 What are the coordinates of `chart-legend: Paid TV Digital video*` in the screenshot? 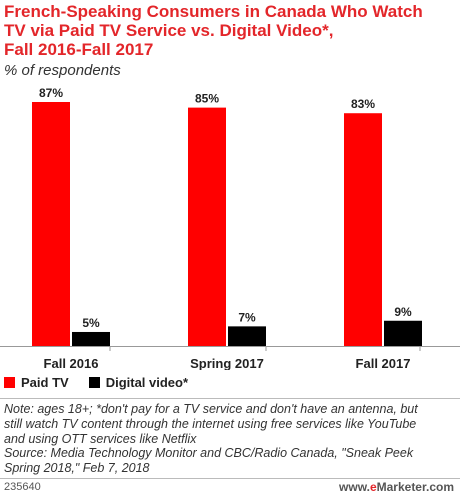 It's located at (106, 382).